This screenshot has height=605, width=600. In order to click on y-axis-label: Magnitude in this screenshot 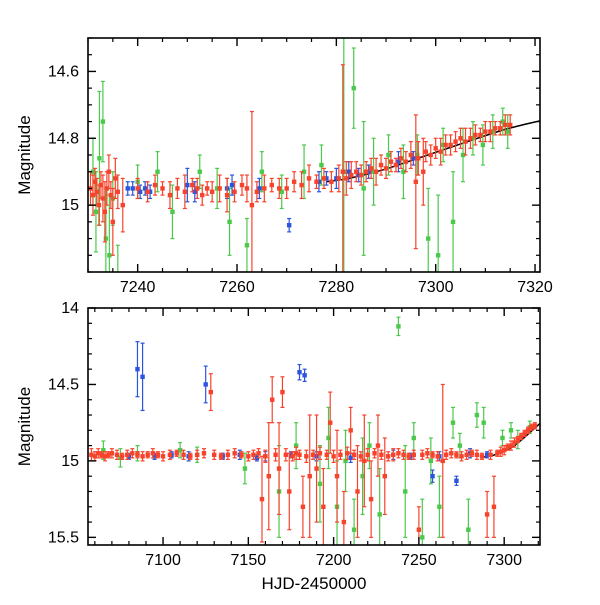, I will do `click(24, 154)`.